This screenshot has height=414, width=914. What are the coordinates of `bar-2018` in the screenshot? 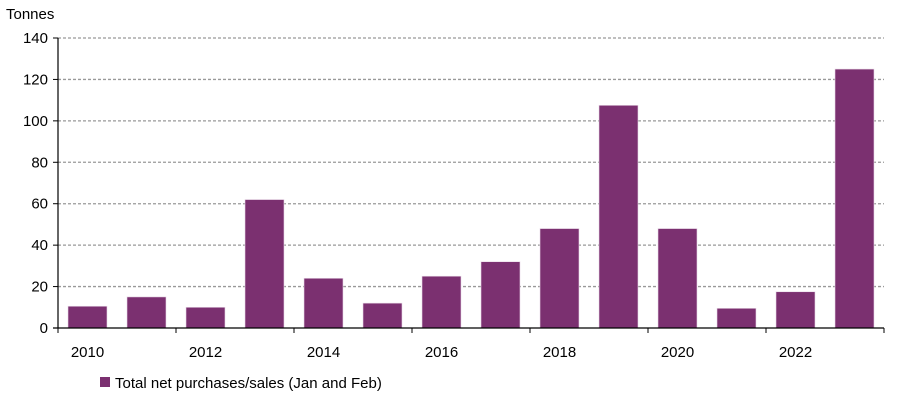 It's located at (559, 278).